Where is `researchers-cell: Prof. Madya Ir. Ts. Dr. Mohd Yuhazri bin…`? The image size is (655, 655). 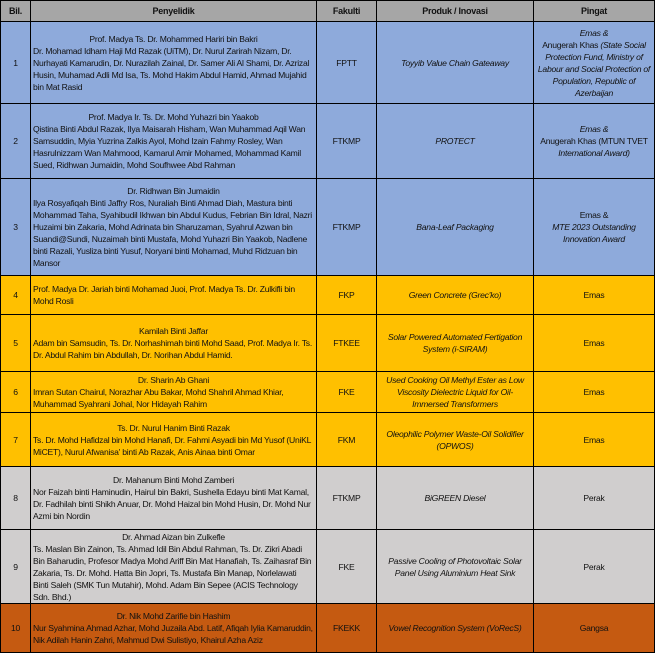 researchers-cell: Prof. Madya Ir. Ts. Dr. Mohd Yuhazri bin… is located at coordinates (173, 141).